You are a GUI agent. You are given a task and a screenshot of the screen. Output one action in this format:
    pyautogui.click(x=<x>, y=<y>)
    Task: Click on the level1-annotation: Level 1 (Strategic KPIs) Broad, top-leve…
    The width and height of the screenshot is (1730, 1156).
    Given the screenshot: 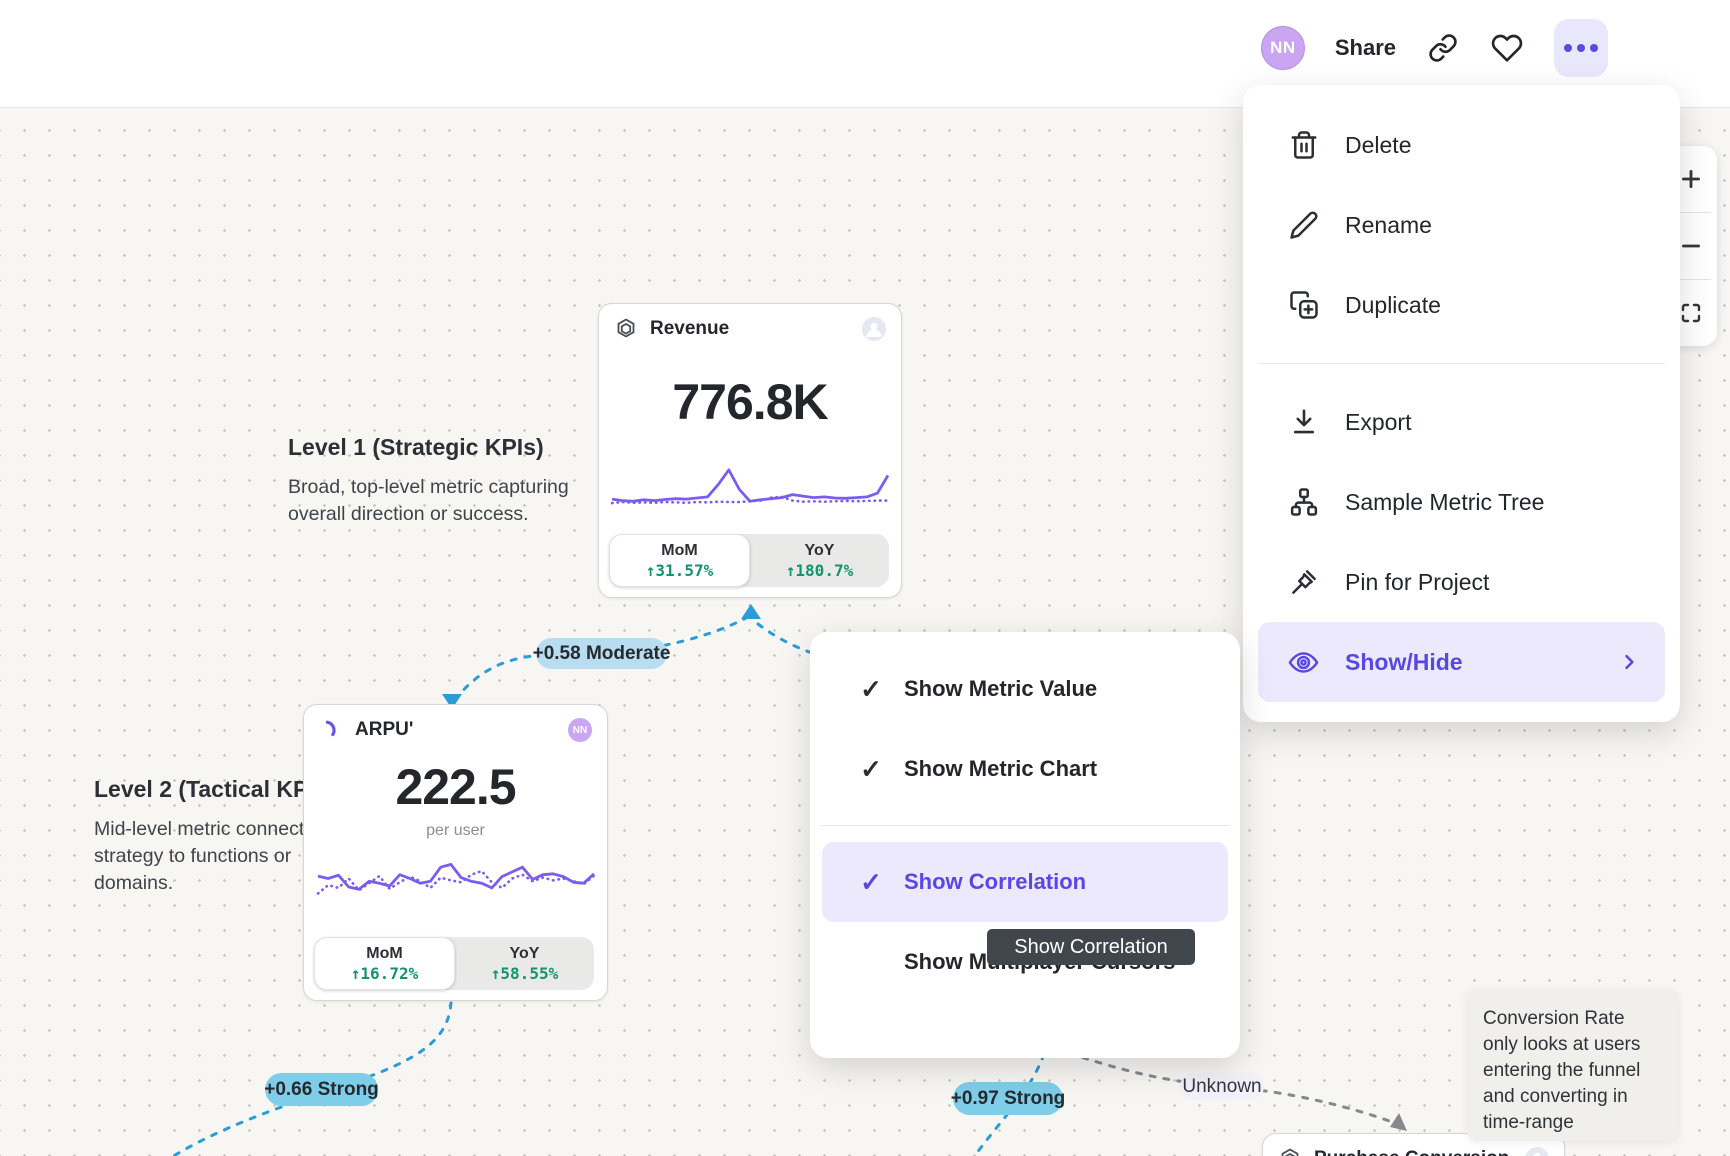 What is the action you would take?
    pyautogui.click(x=433, y=481)
    